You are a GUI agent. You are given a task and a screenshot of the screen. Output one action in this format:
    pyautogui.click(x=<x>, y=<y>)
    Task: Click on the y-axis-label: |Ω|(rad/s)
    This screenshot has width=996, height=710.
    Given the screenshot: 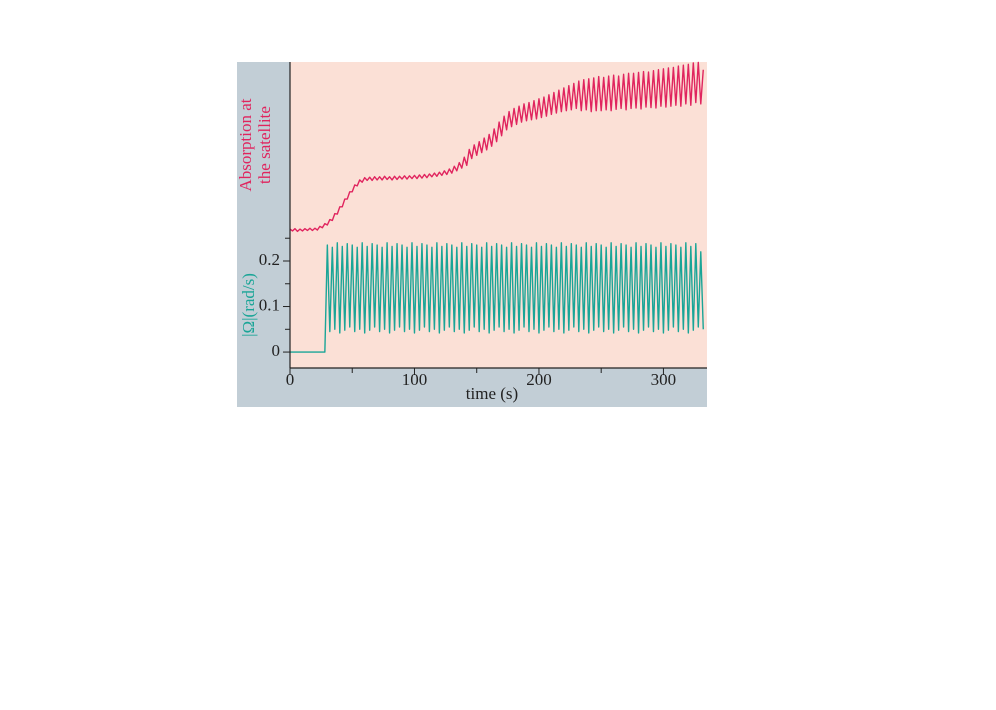 What is the action you would take?
    pyautogui.click(x=248, y=305)
    